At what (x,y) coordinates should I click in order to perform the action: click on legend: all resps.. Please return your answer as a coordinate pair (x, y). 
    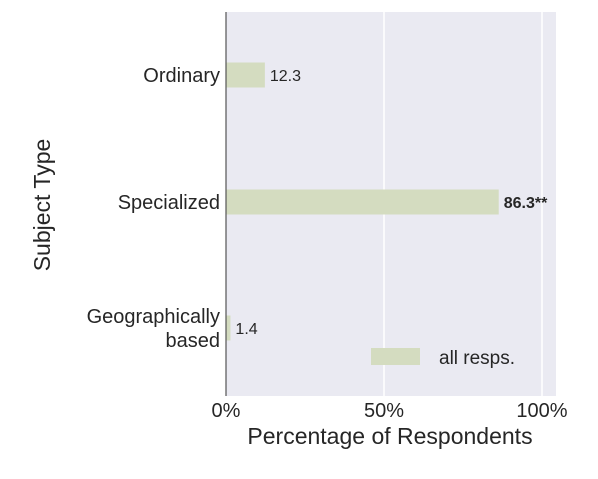
    Looking at the image, I should click on (443, 358).